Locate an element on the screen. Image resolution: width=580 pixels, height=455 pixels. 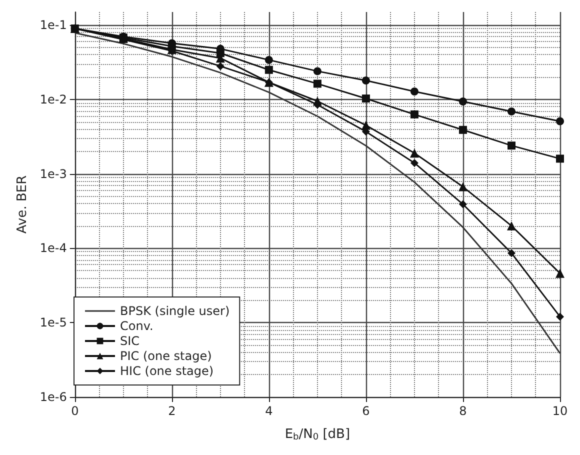
x-tick-label: 6 is located at coordinates (366, 411).